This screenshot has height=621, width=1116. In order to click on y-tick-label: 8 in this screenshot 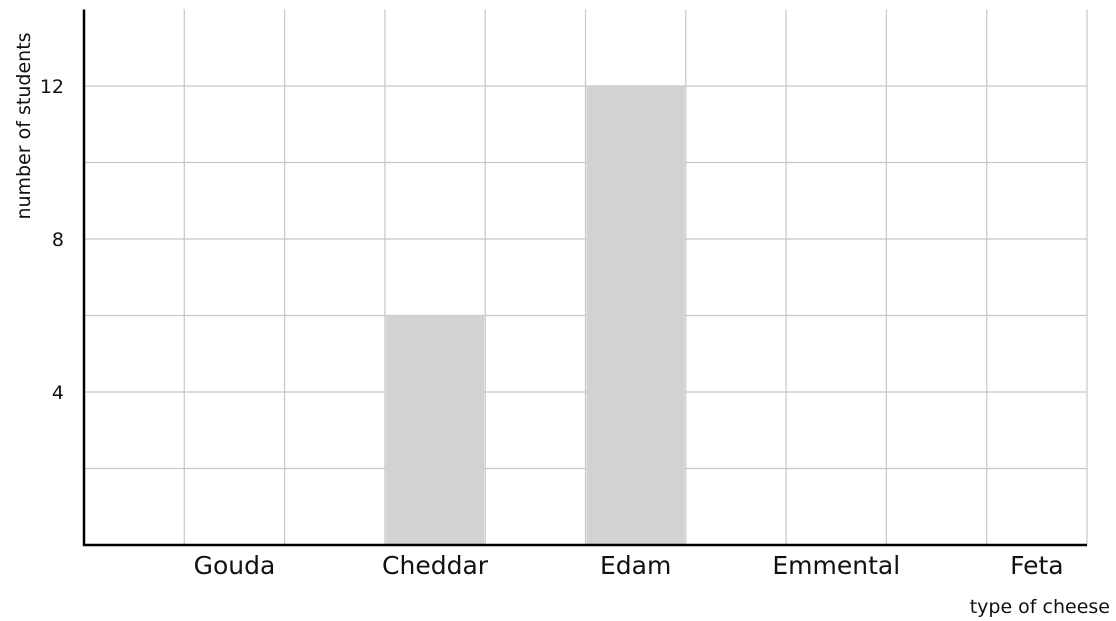, I will do `click(58, 240)`.